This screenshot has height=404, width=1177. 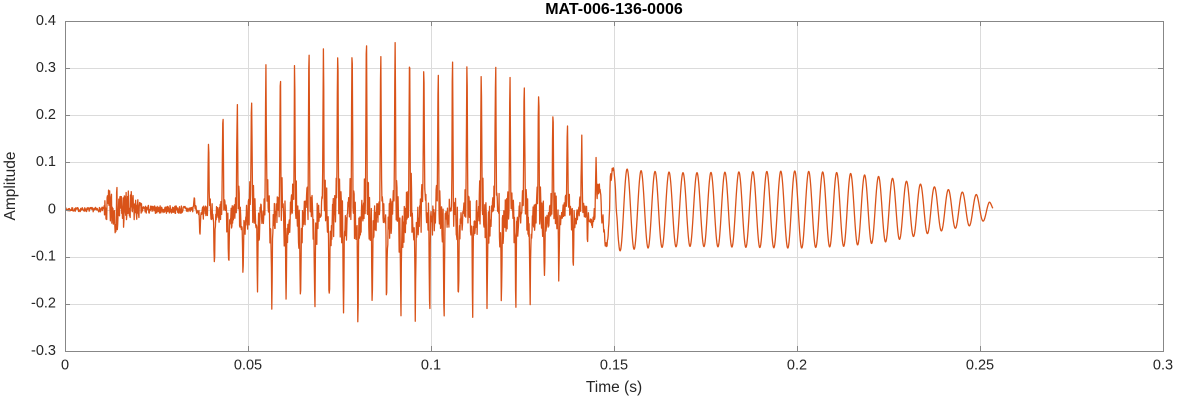 I want to click on y-tick-label: 0.3, so click(x=46, y=68).